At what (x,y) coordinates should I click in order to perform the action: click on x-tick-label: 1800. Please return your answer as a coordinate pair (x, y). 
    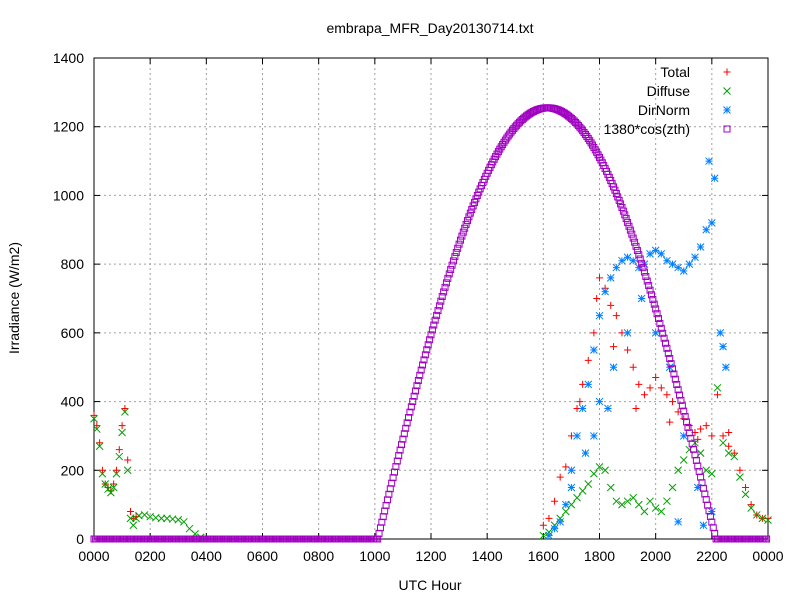
    Looking at the image, I should click on (599, 556).